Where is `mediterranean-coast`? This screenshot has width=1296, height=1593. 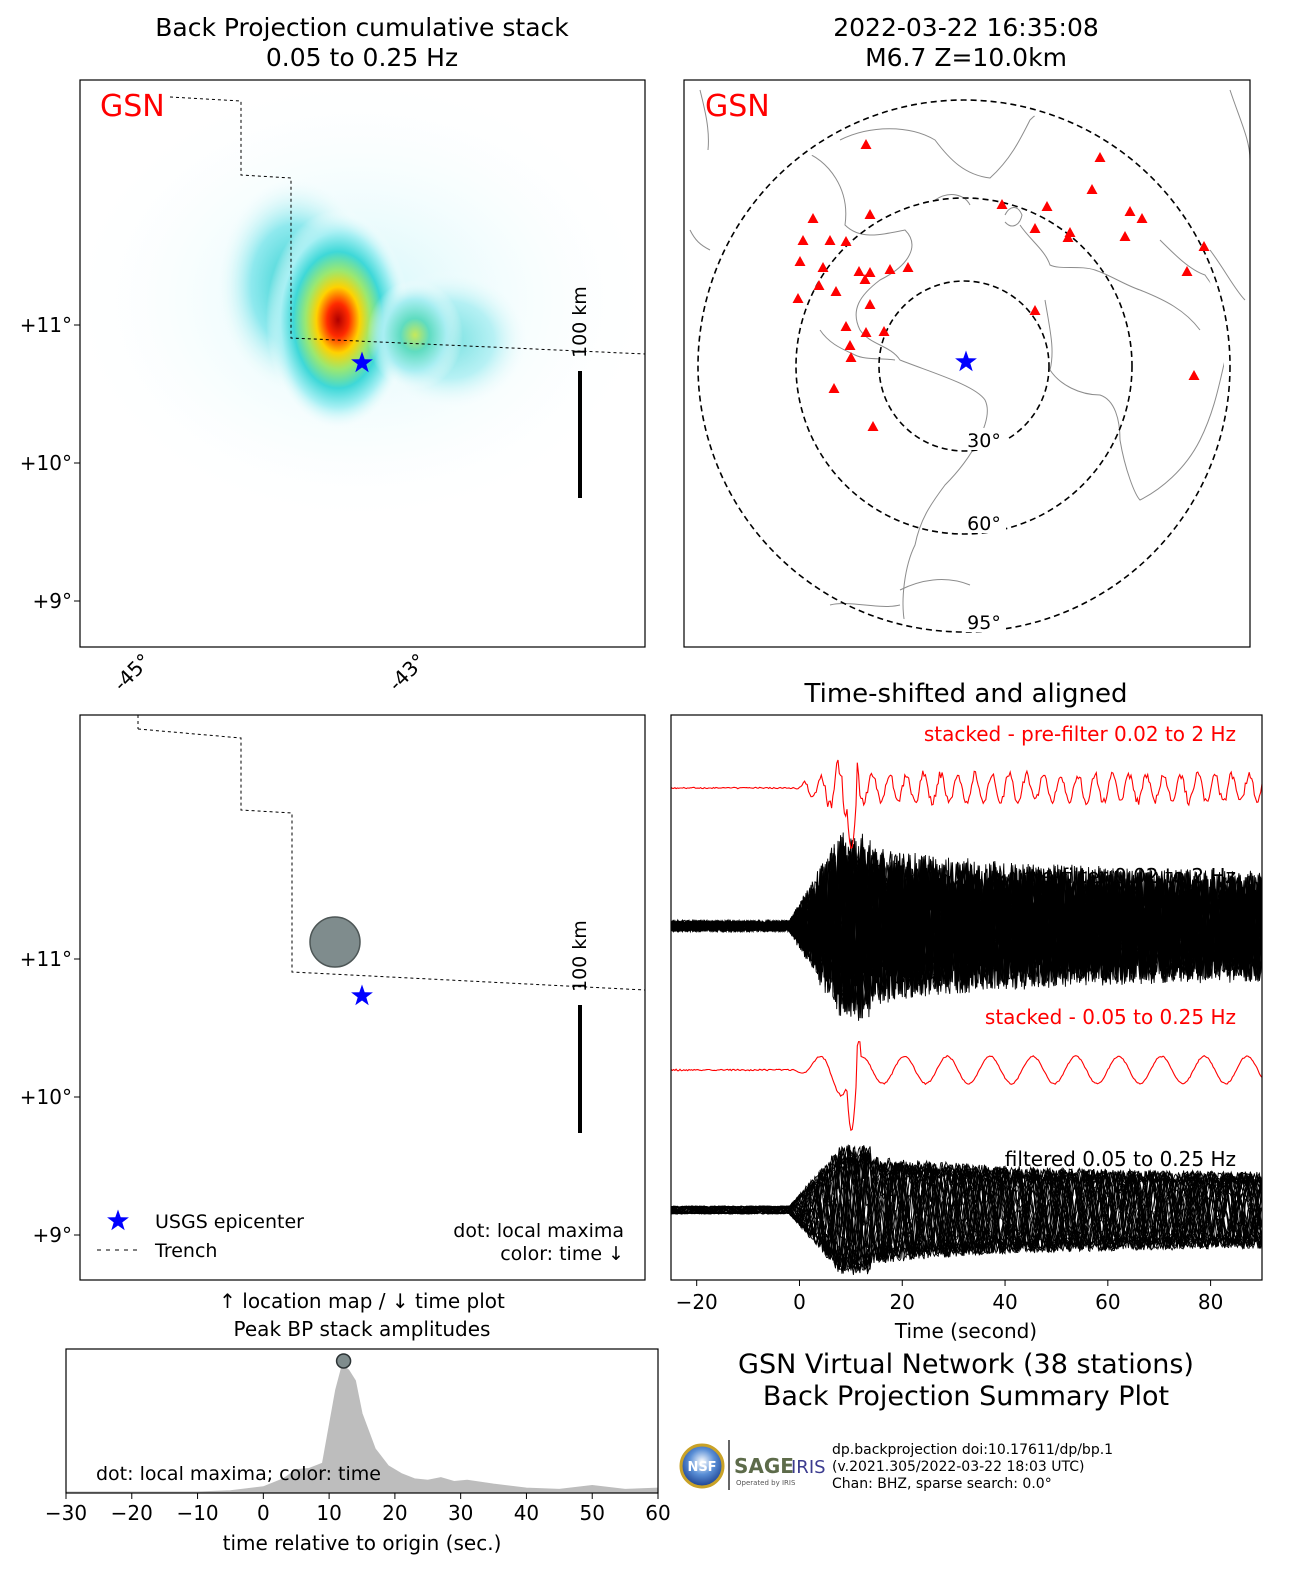 mediterranean-coast is located at coordinates (1110, 277).